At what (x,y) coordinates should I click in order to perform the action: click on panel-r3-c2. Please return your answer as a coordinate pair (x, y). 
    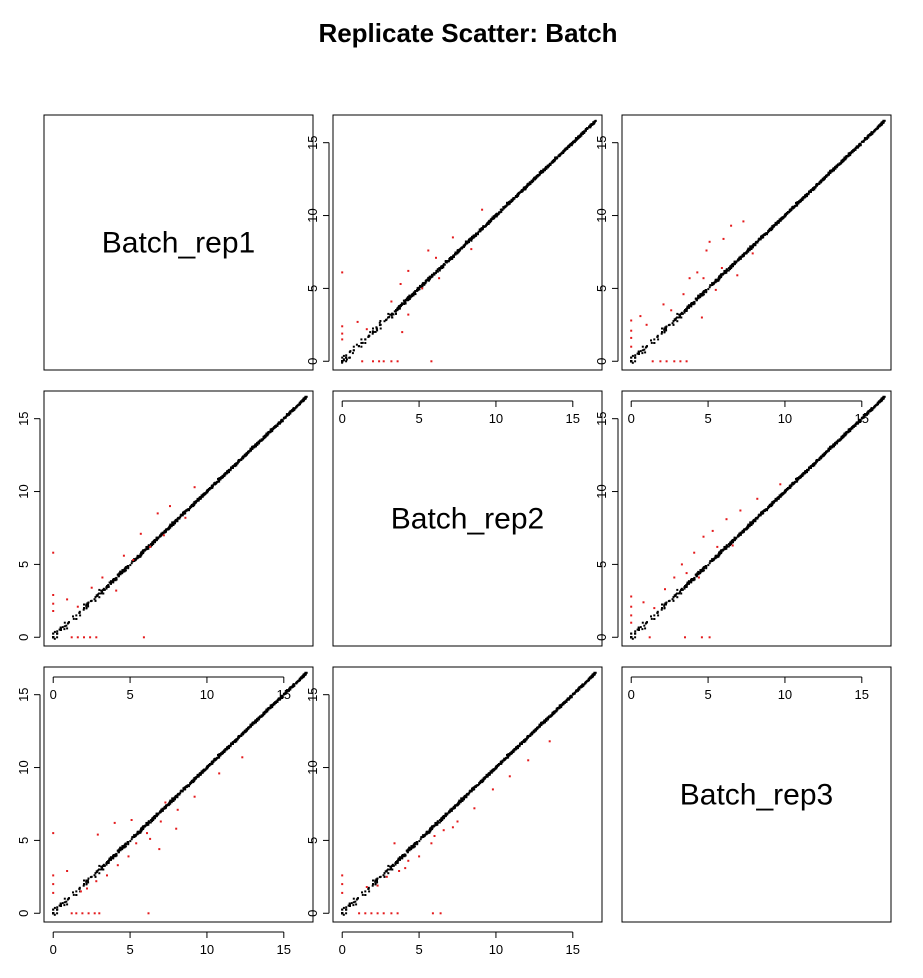
    Looking at the image, I should click on (467, 794).